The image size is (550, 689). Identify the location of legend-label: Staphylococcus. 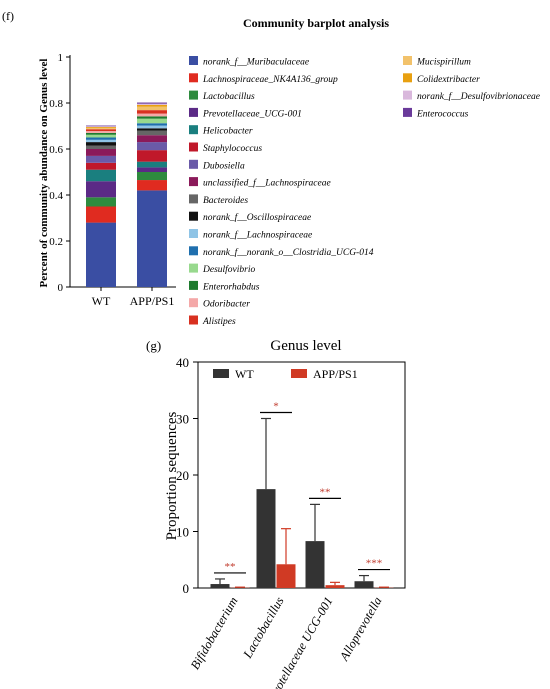
(232, 149).